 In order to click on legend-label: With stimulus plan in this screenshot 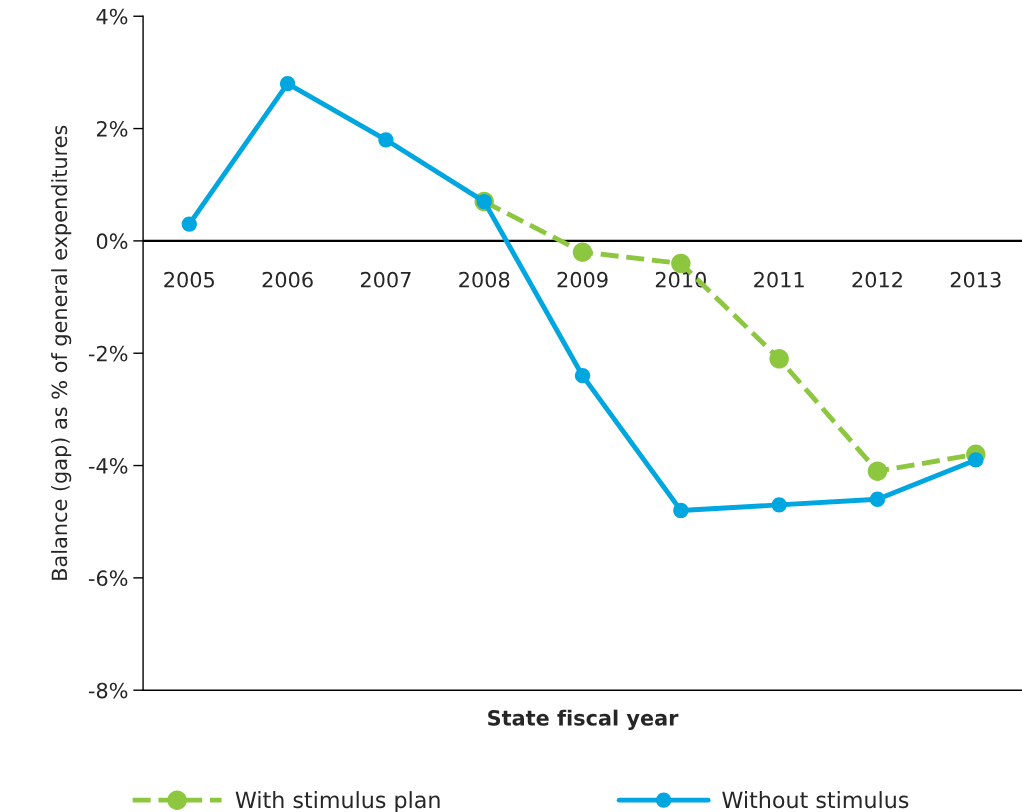, I will do `click(337, 801)`.